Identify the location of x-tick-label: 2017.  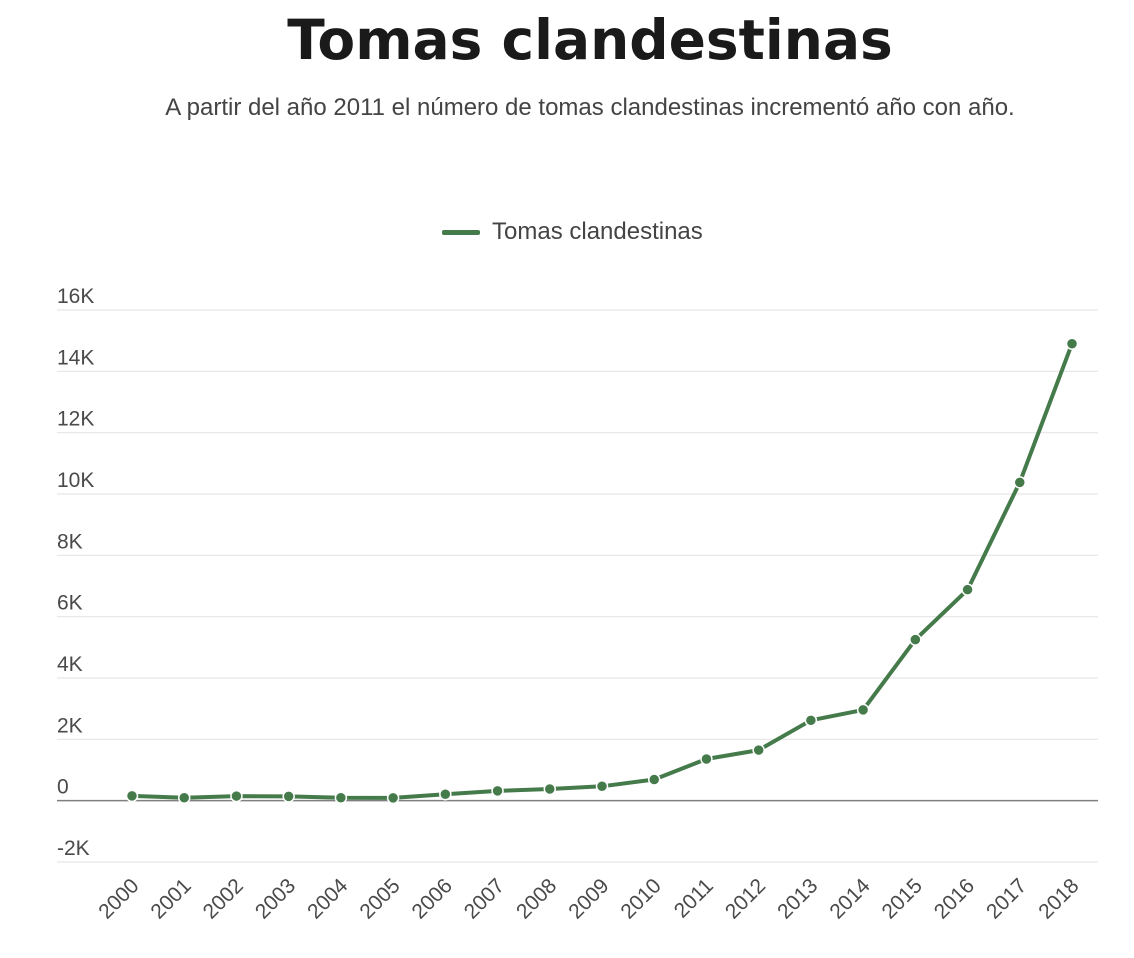
(1006, 898).